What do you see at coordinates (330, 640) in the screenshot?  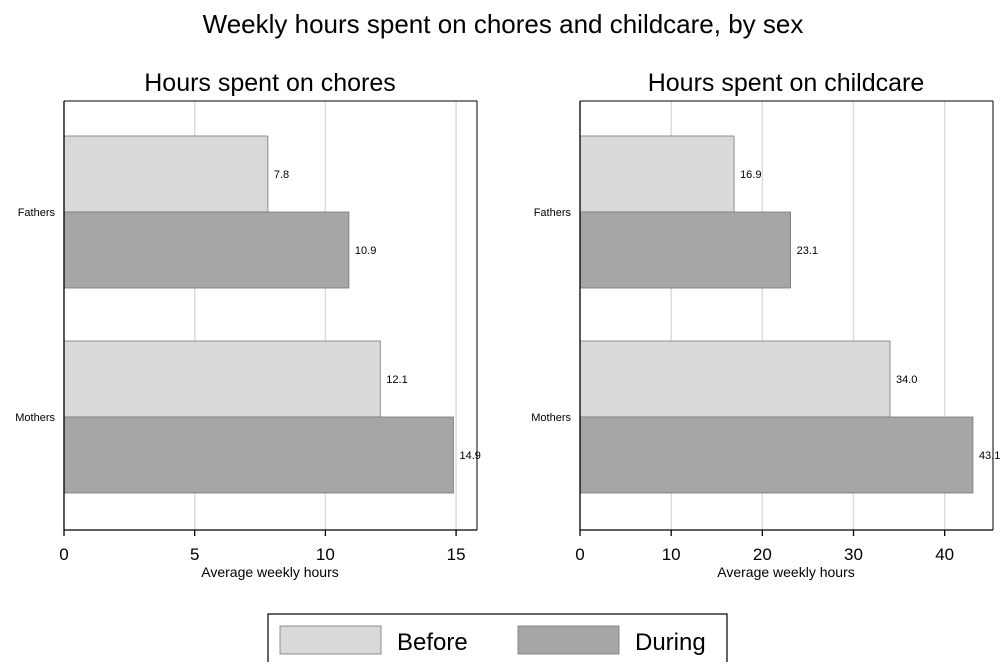 I see `legend-swatch-before` at bounding box center [330, 640].